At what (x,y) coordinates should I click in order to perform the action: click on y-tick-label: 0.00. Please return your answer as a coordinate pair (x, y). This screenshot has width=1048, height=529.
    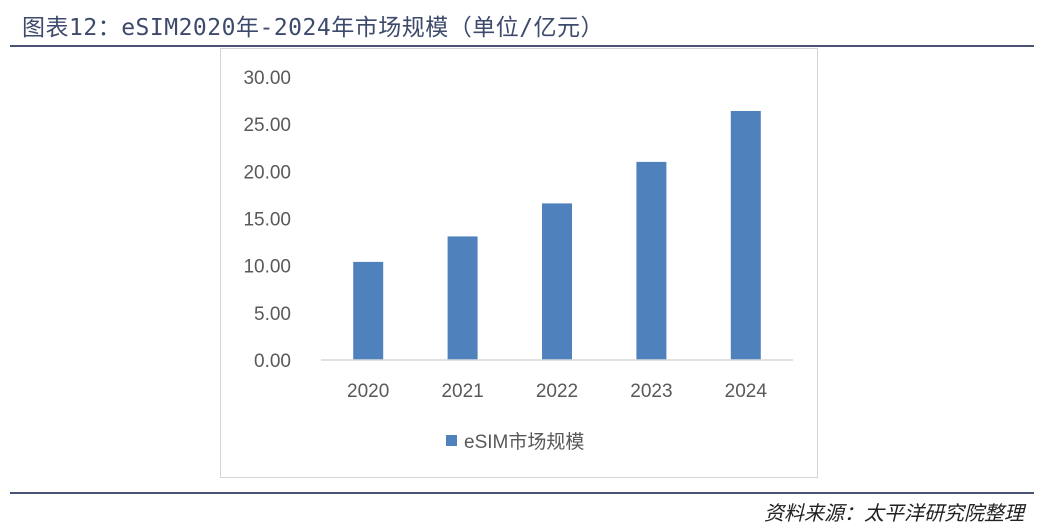
    Looking at the image, I should click on (272, 361).